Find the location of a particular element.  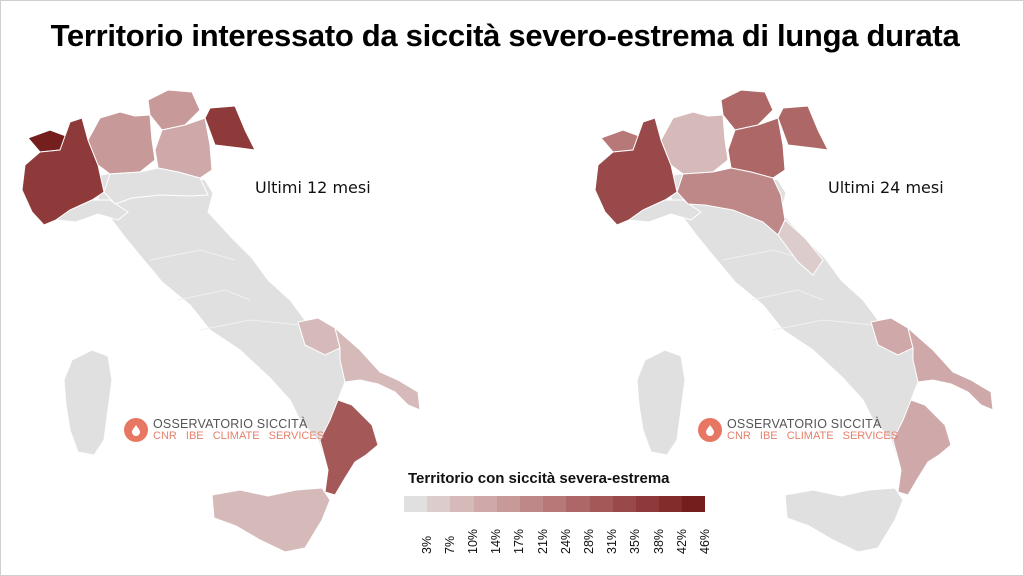

map-label-24-months: Ultimi 24 mesi is located at coordinates (886, 187).